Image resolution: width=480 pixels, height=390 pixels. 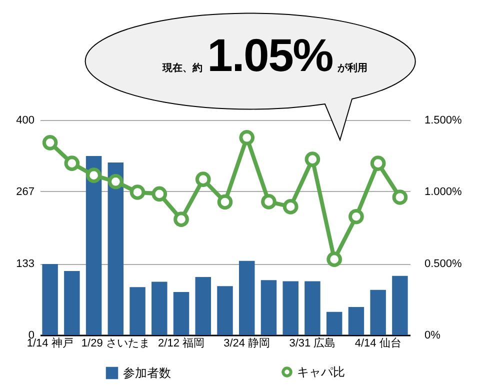 I want to click on x-tick-label: 2/12 福岡, so click(x=181, y=343).